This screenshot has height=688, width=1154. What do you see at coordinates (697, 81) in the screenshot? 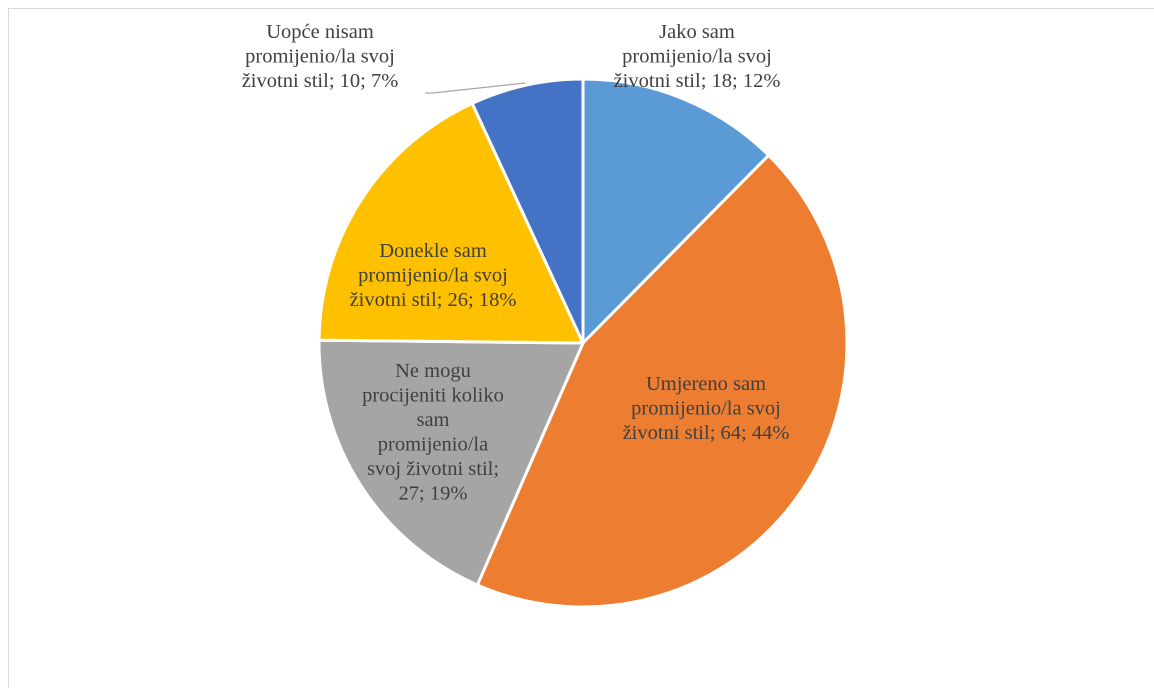
I see `data-label-1-line-3: životni stil; 18; 12%` at bounding box center [697, 81].